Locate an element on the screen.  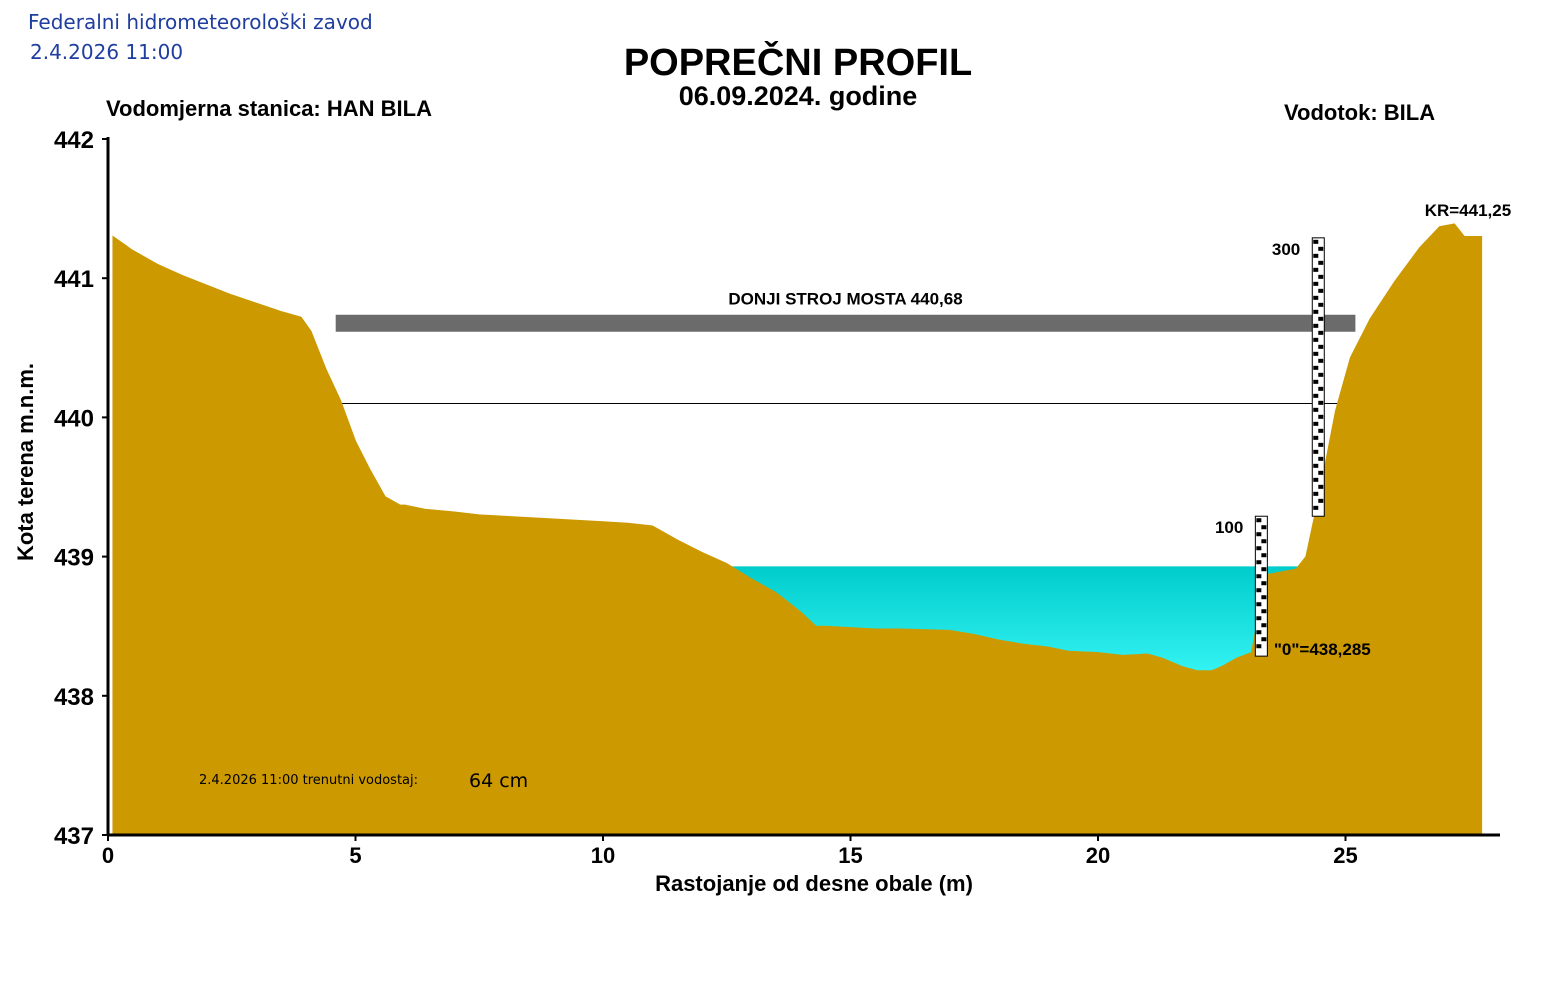
current-level-label: 2.4.2026 11:00 trenutni vodostaj: is located at coordinates (309, 780).